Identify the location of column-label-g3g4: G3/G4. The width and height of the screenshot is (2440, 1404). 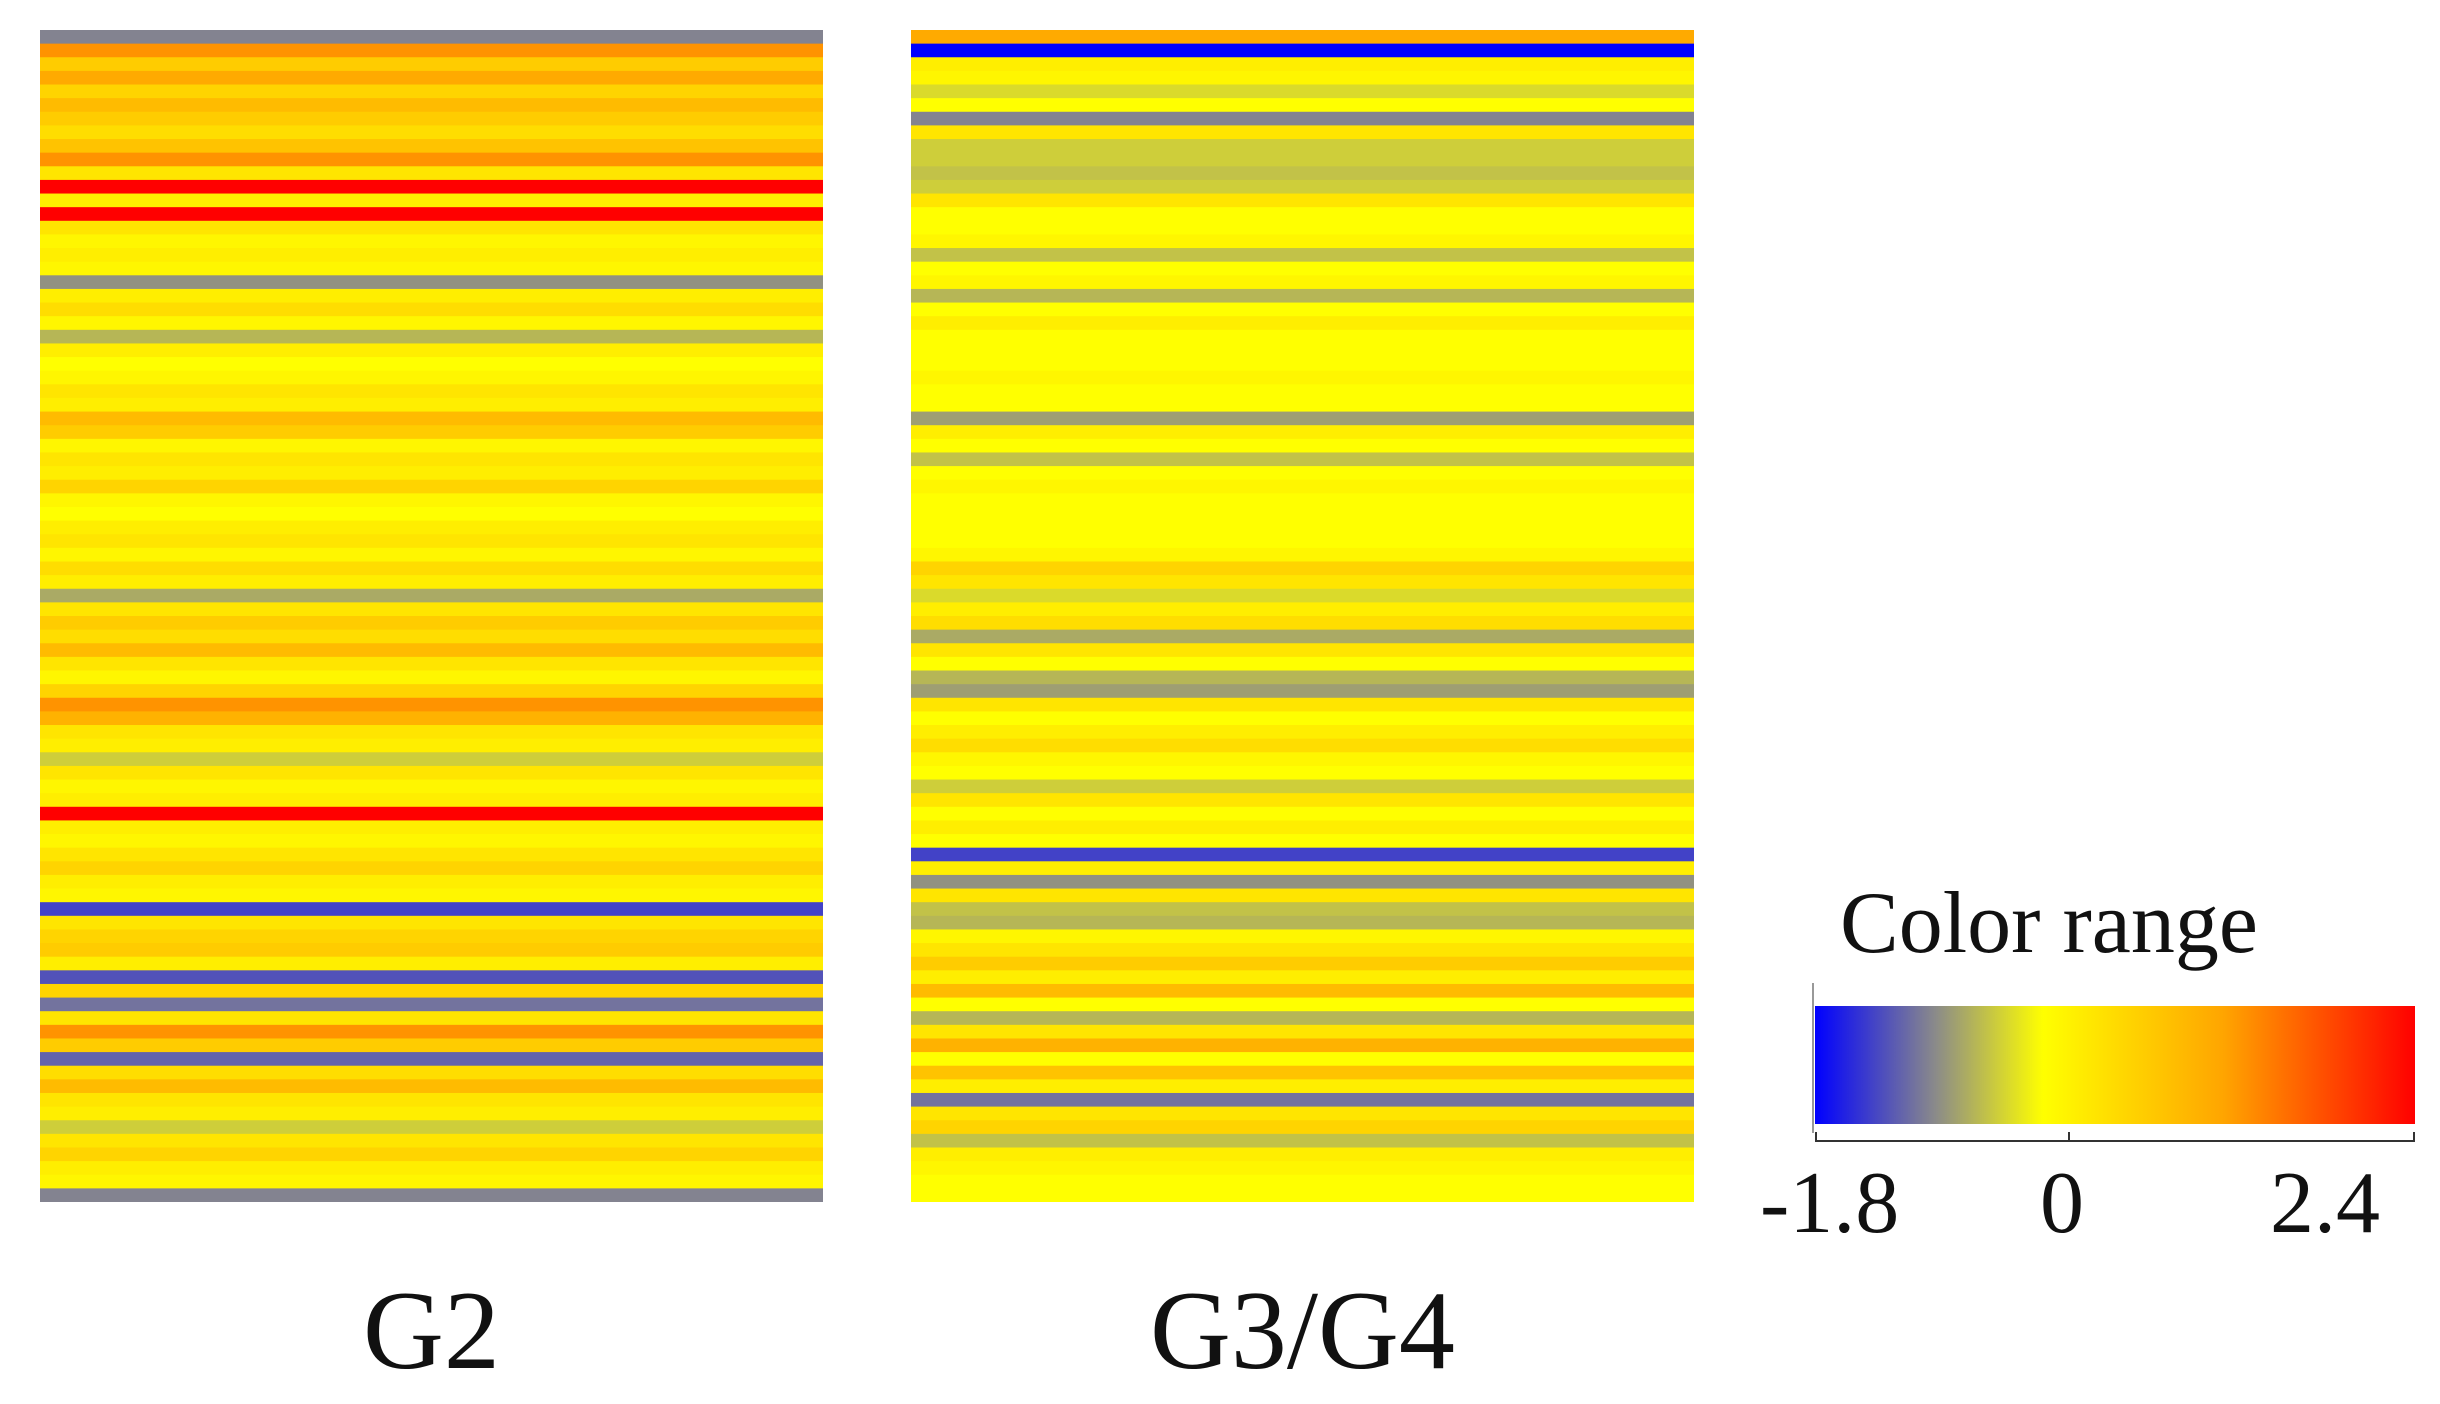
(1302, 1331).